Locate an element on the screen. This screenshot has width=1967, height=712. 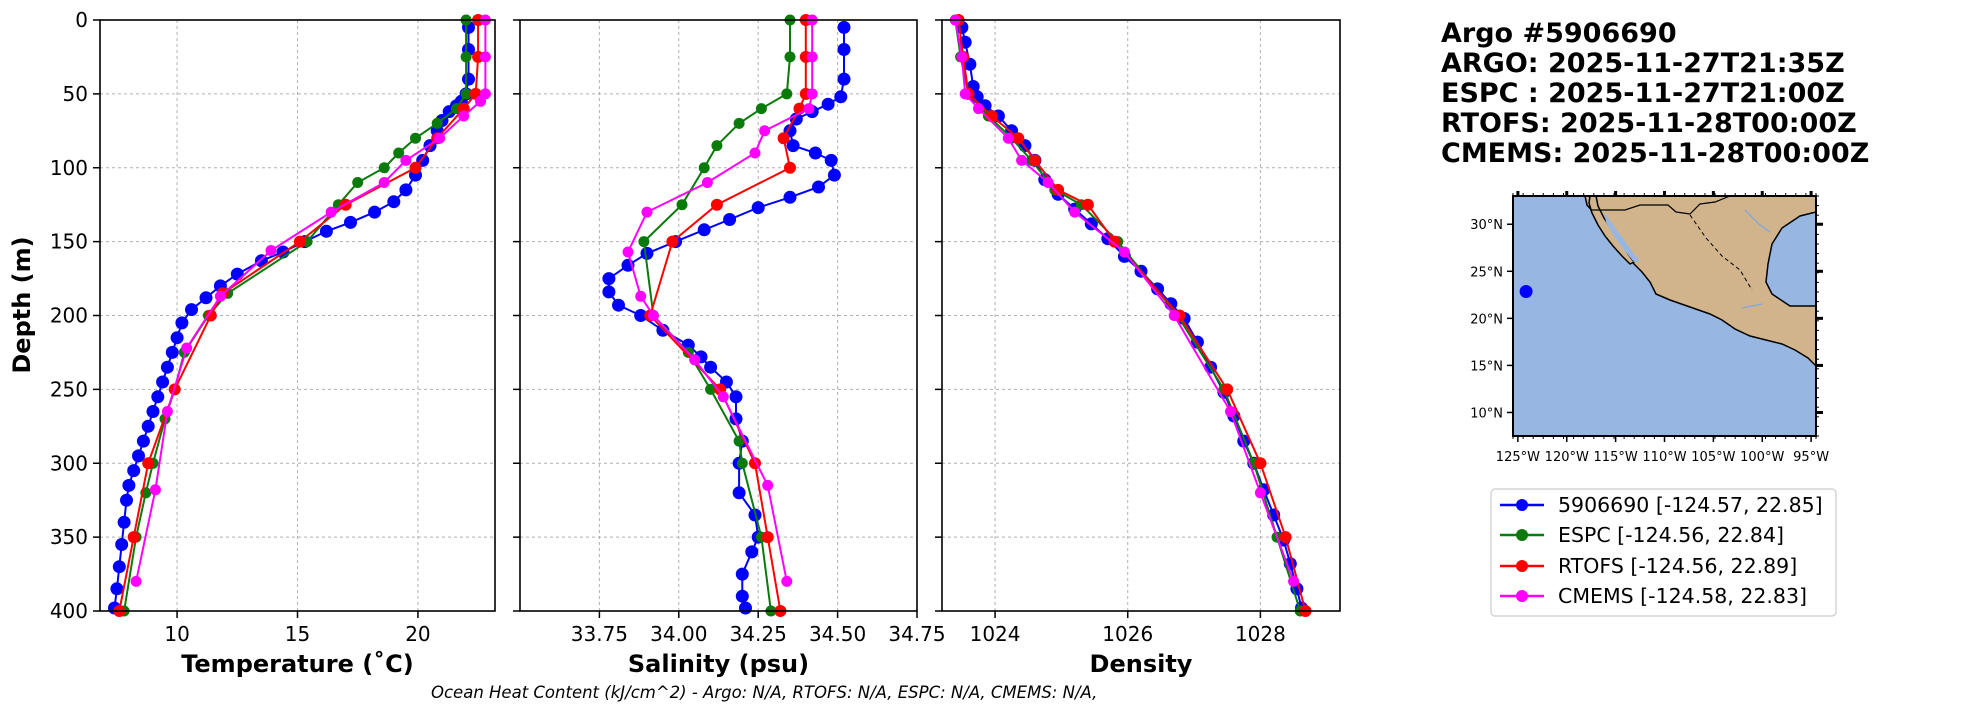
map-lon-label-1: 120°W is located at coordinates (1567, 457).